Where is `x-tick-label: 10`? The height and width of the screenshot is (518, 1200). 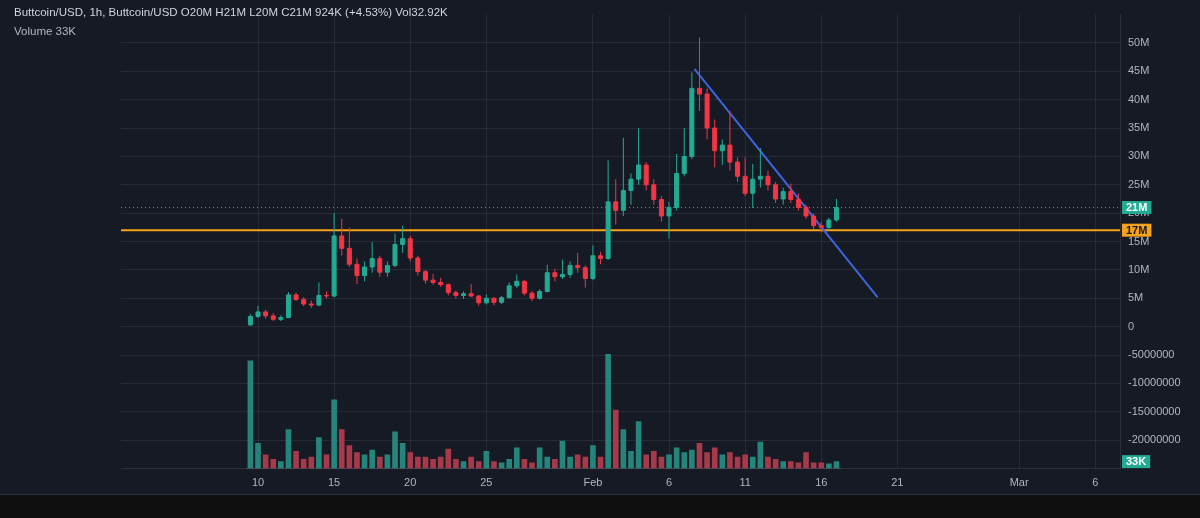
x-tick-label: 10 is located at coordinates (258, 482).